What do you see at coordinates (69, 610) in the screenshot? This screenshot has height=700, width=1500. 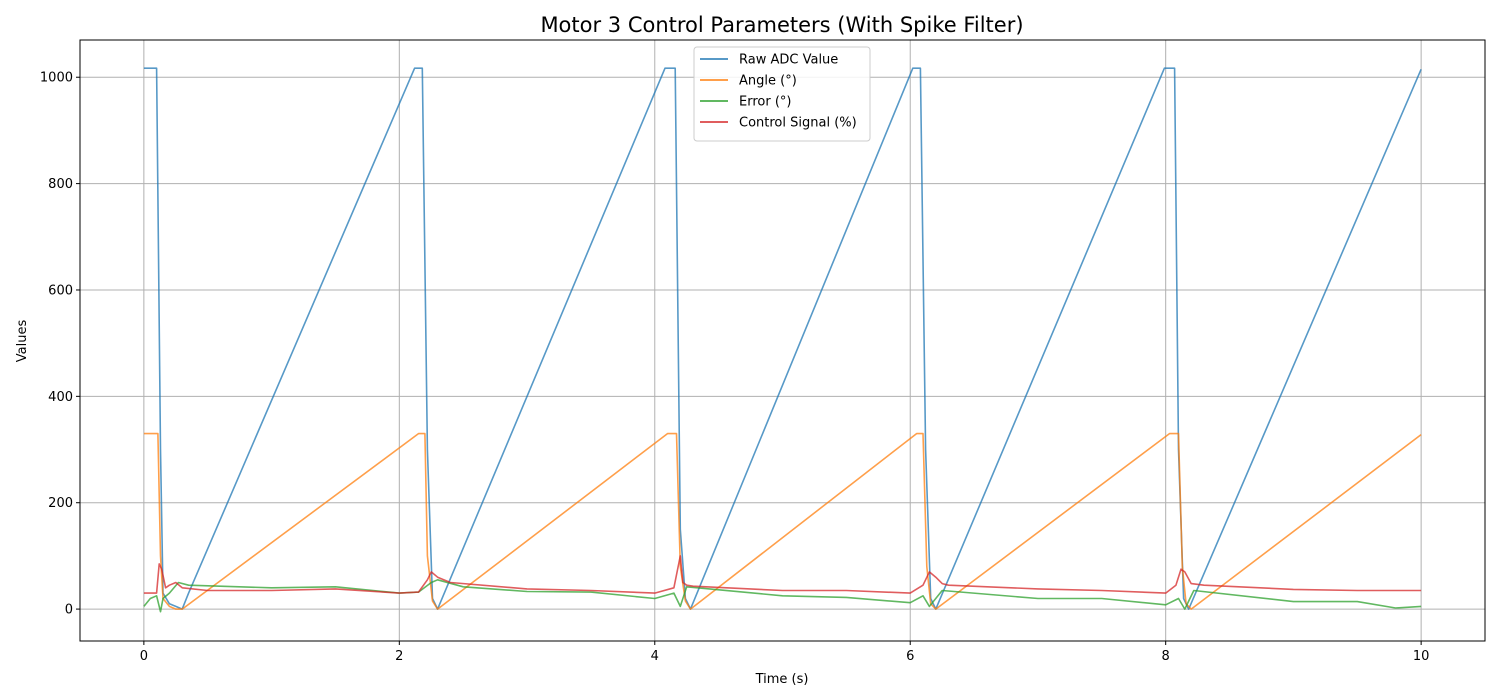 I see `y-tick-label: 0` at bounding box center [69, 610].